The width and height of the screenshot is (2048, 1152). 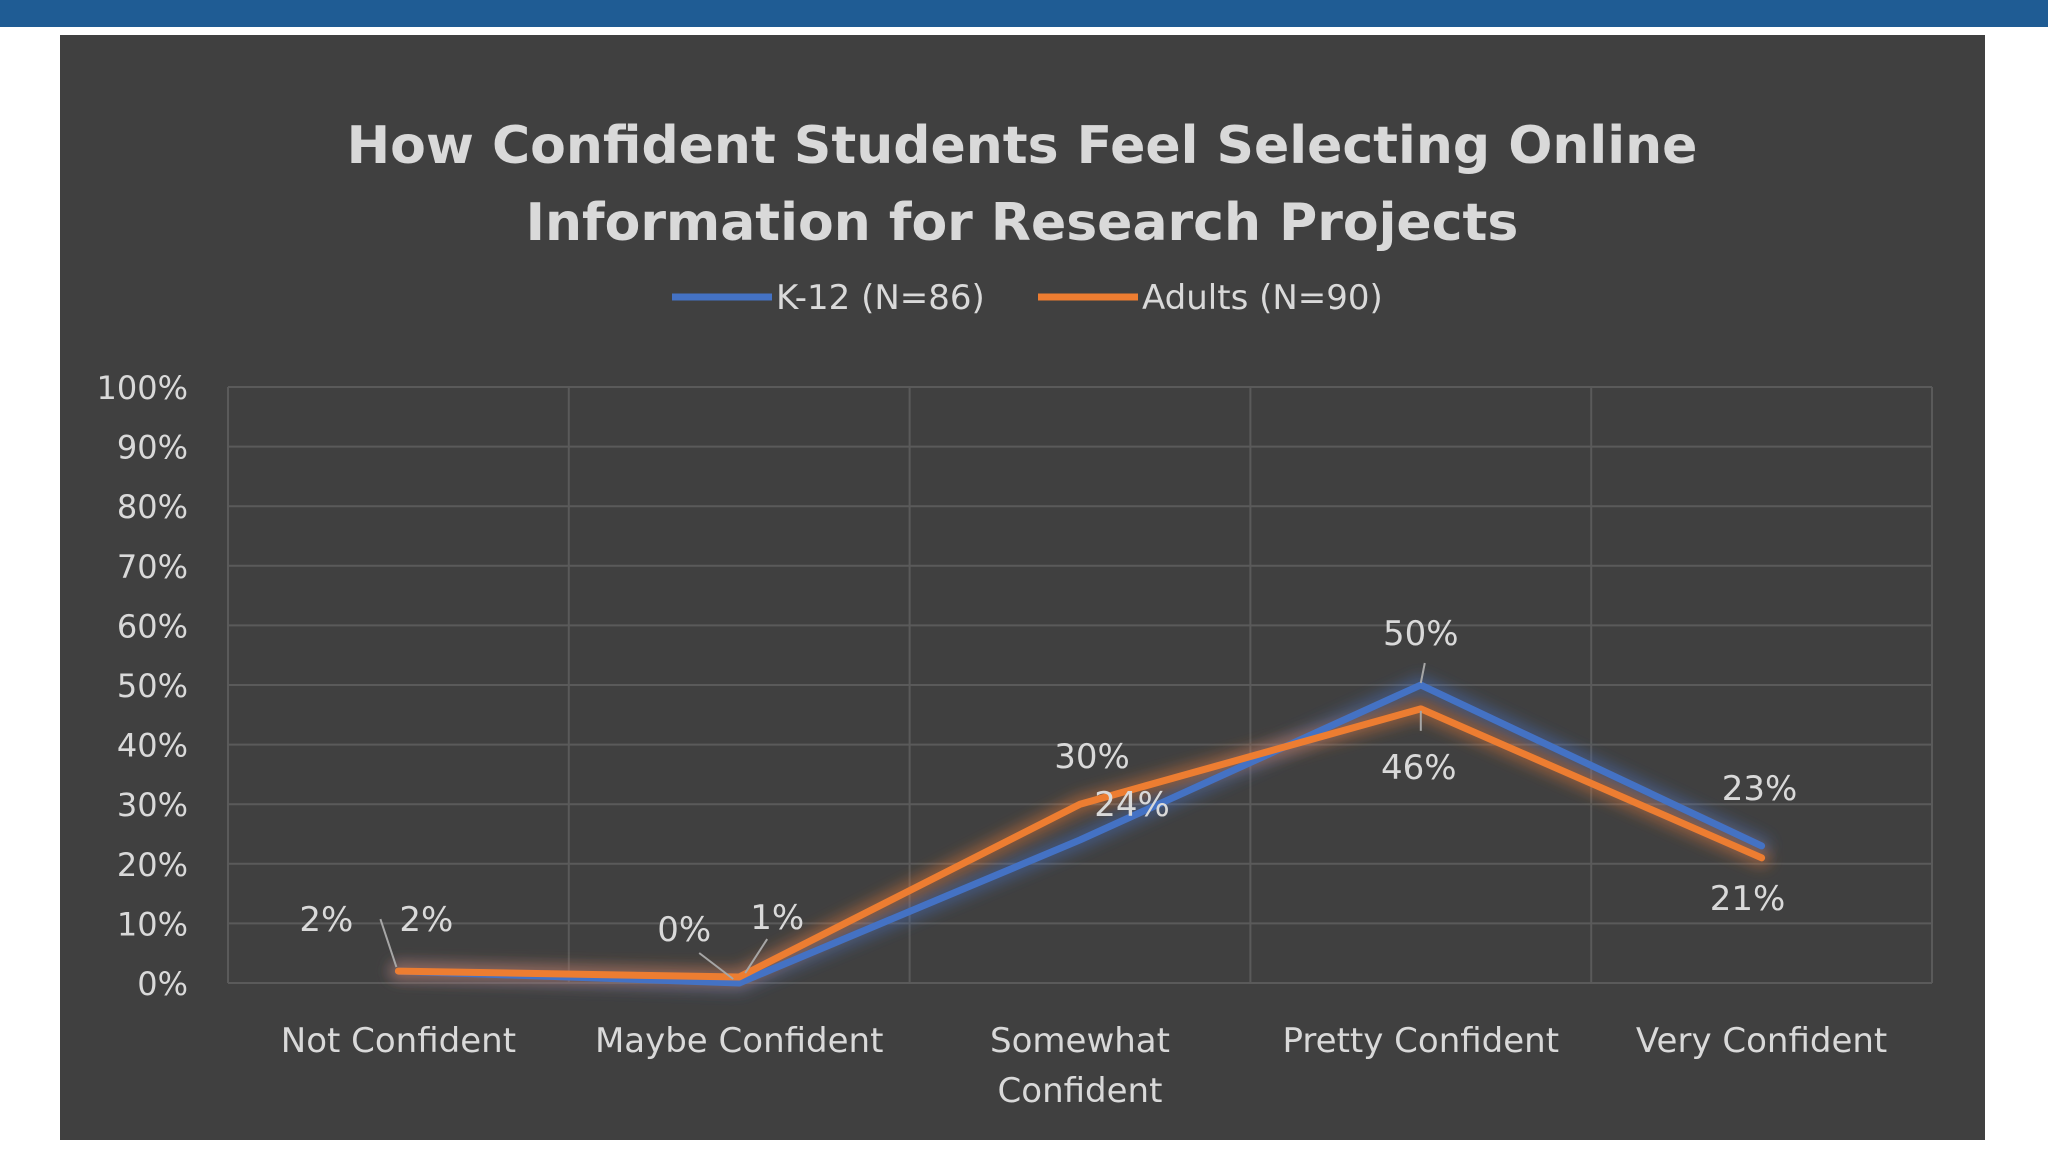 I want to click on y-axis-ticks: 0% 10% 20% 30% 40% 50% 60% 70% 80% 90% 100%, so click(x=142, y=686).